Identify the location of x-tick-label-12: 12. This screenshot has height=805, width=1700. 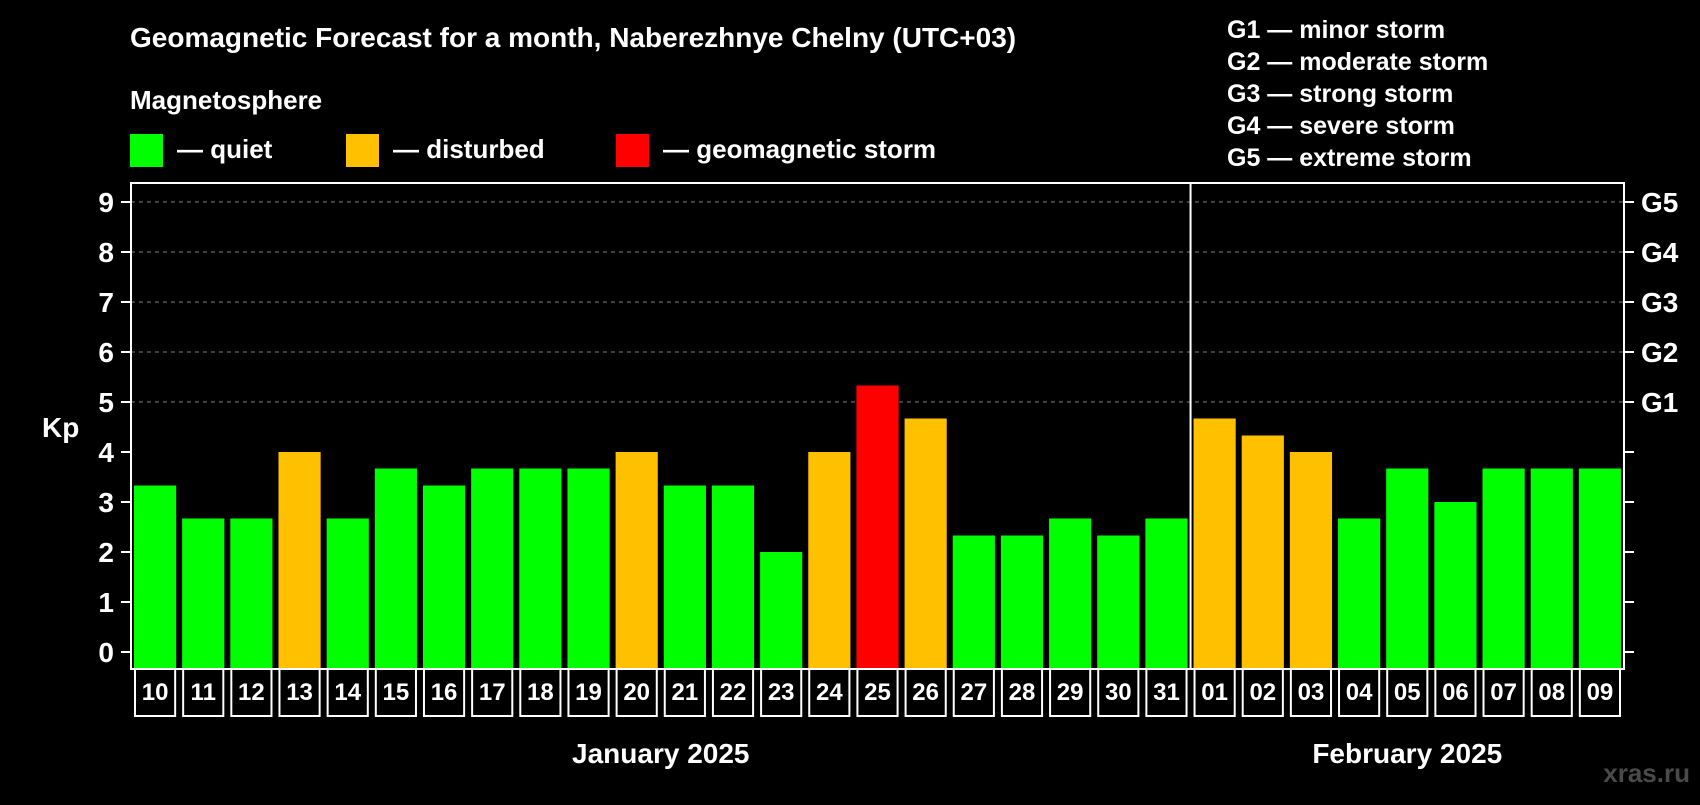
(251, 692).